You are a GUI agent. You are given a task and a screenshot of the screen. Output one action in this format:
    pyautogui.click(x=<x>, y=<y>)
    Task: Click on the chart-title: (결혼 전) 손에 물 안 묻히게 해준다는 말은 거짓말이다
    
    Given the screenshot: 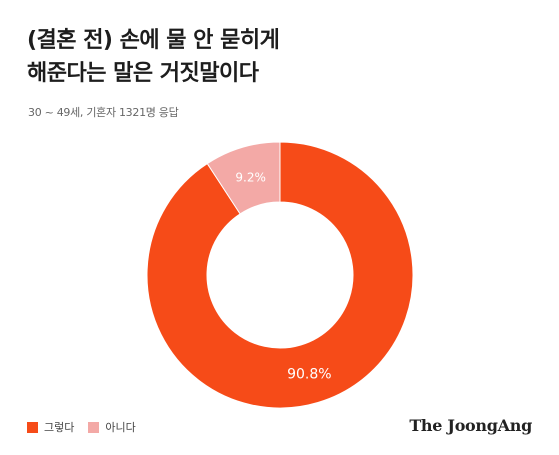 What is the action you would take?
    pyautogui.click(x=153, y=57)
    